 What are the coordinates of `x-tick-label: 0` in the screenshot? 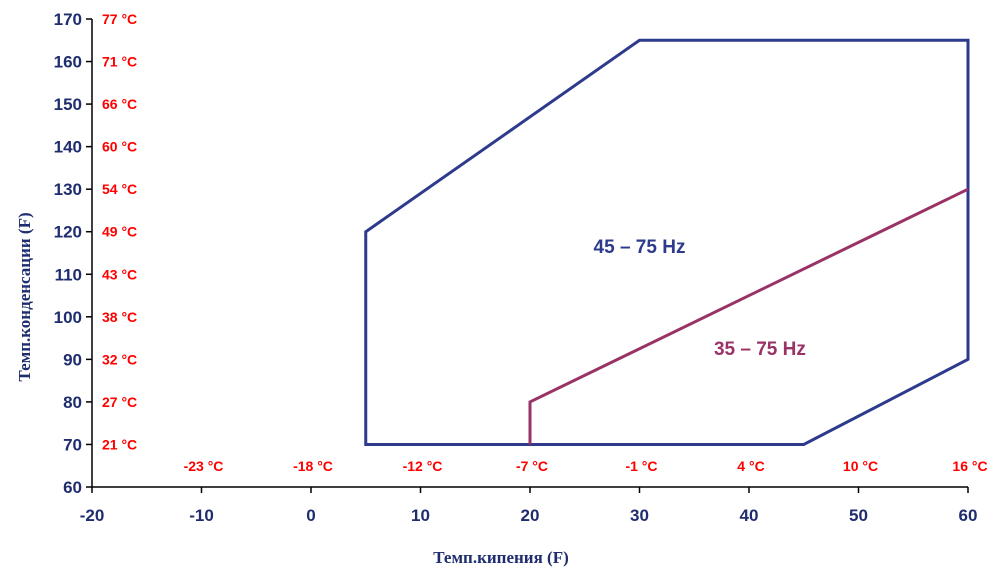 It's located at (310, 515).